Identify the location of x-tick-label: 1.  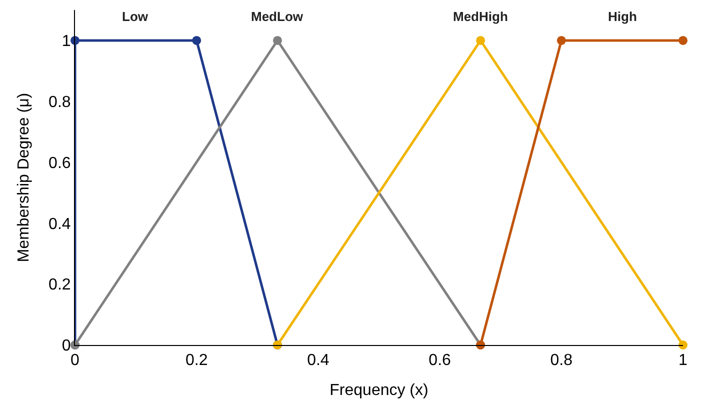
(683, 361).